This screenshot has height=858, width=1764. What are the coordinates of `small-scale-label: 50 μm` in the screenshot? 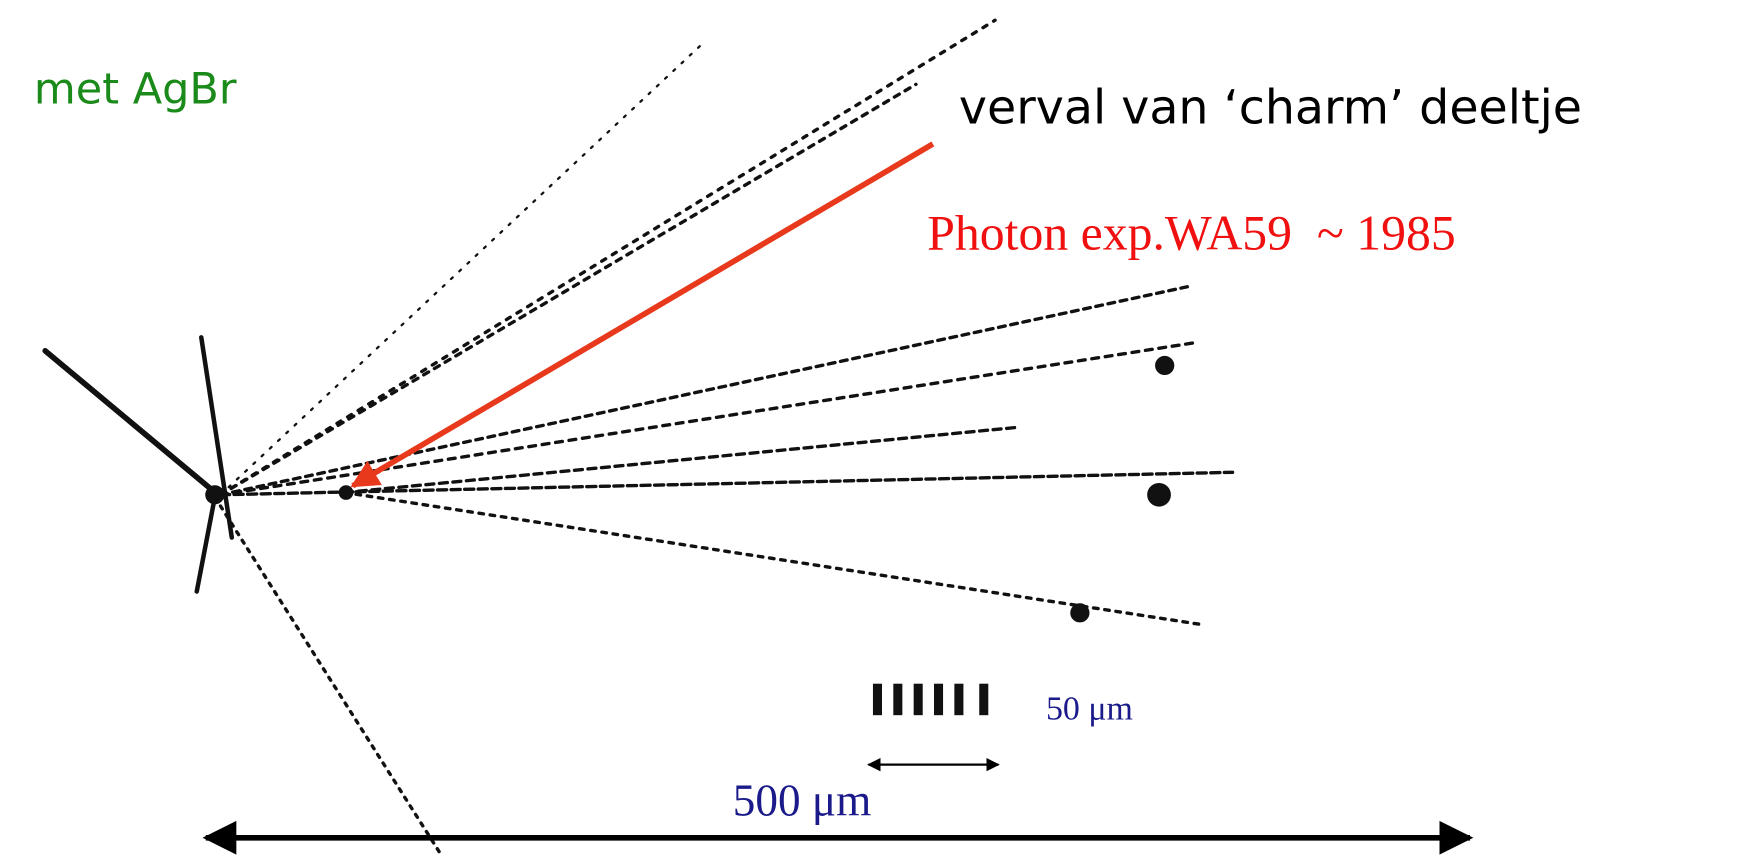 It's located at (1089, 709).